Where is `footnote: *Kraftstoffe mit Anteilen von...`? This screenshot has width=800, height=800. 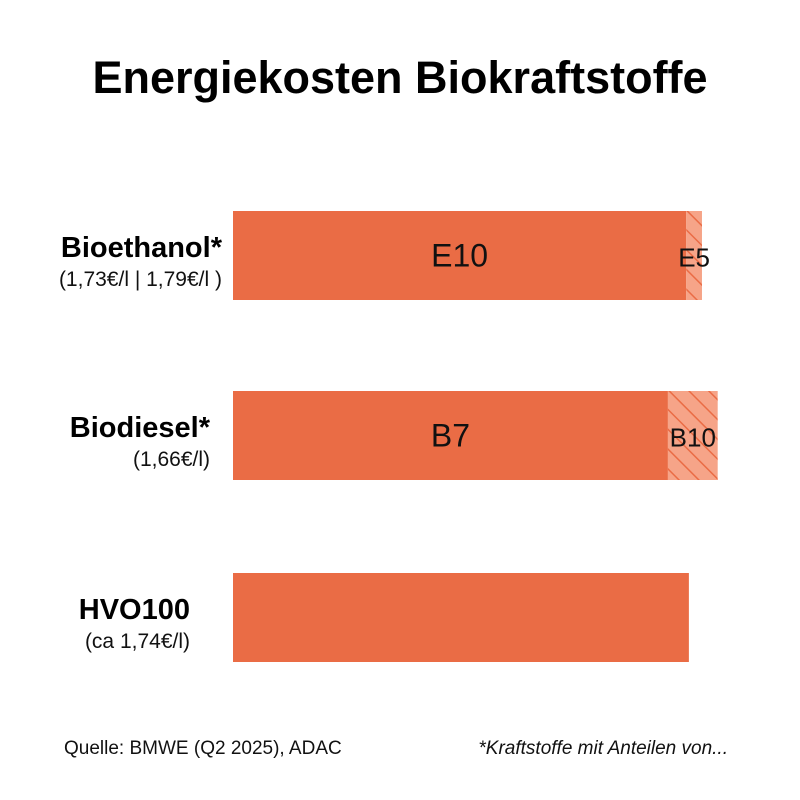 footnote: *Kraftstoffe mit Anteilen von... is located at coordinates (603, 748).